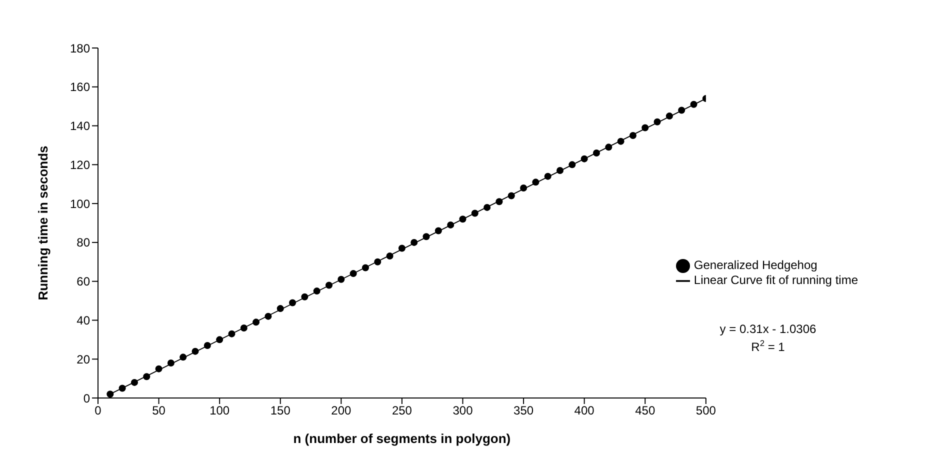 This screenshot has height=475, width=947. Describe the element at coordinates (463, 411) in the screenshot. I see `x-tick-label: 300` at that location.